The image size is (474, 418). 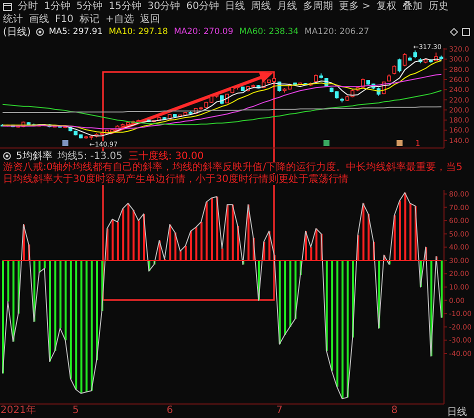 I want to click on text: 叠加, so click(x=412, y=6).